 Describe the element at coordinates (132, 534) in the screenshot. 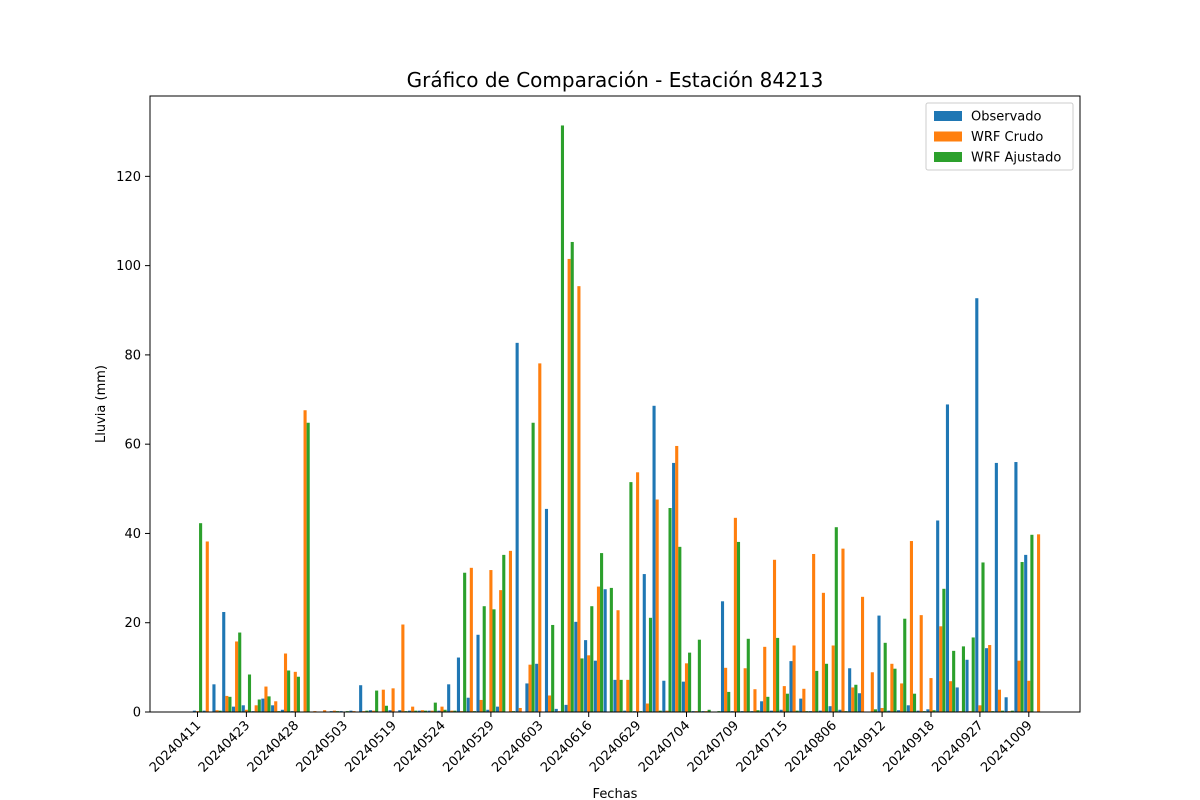

I see `y-tick-label: 40` at that location.